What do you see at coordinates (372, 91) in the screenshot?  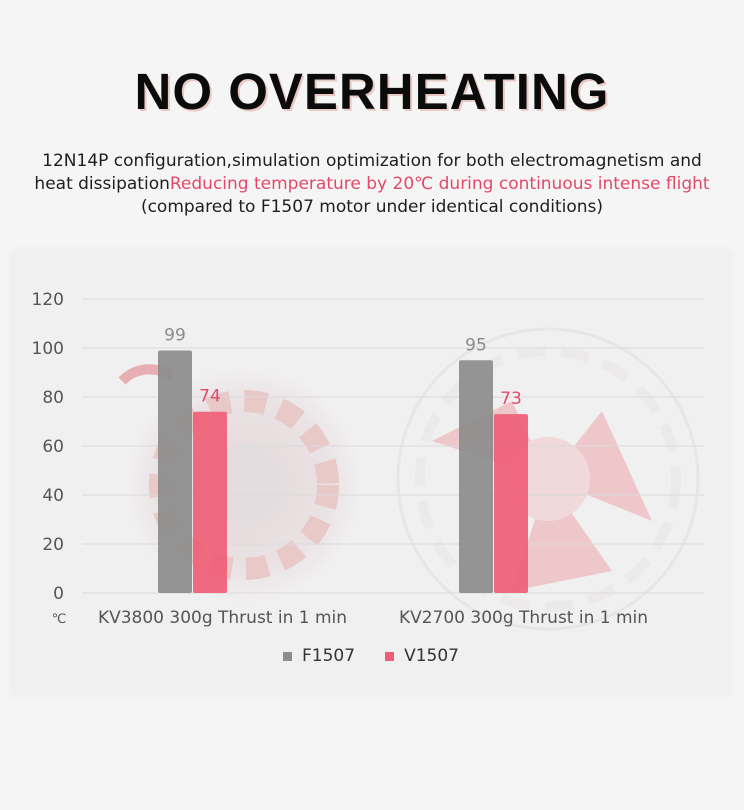 I see `page-title: NO OVERHEATING` at bounding box center [372, 91].